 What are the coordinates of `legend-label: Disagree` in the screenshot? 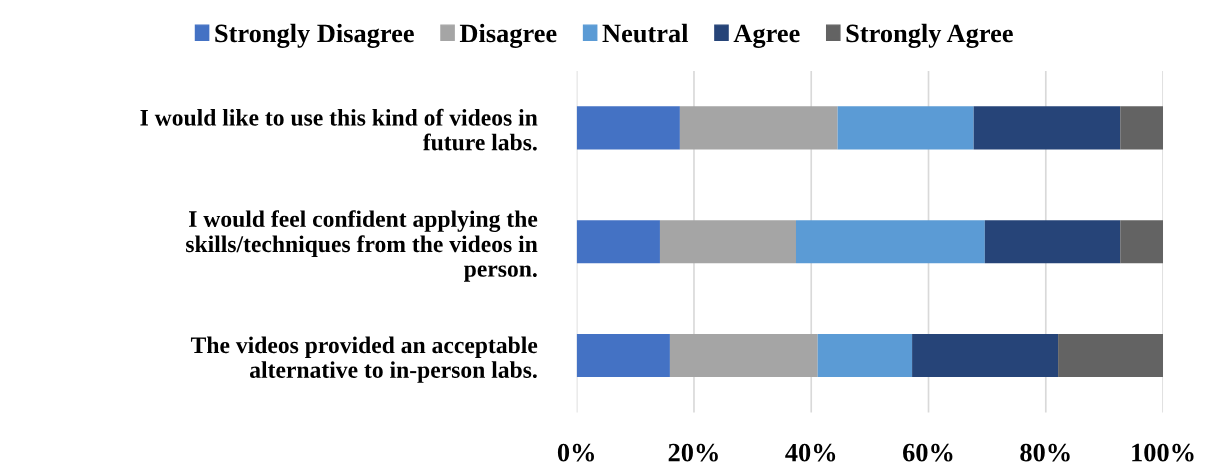 It's located at (508, 35).